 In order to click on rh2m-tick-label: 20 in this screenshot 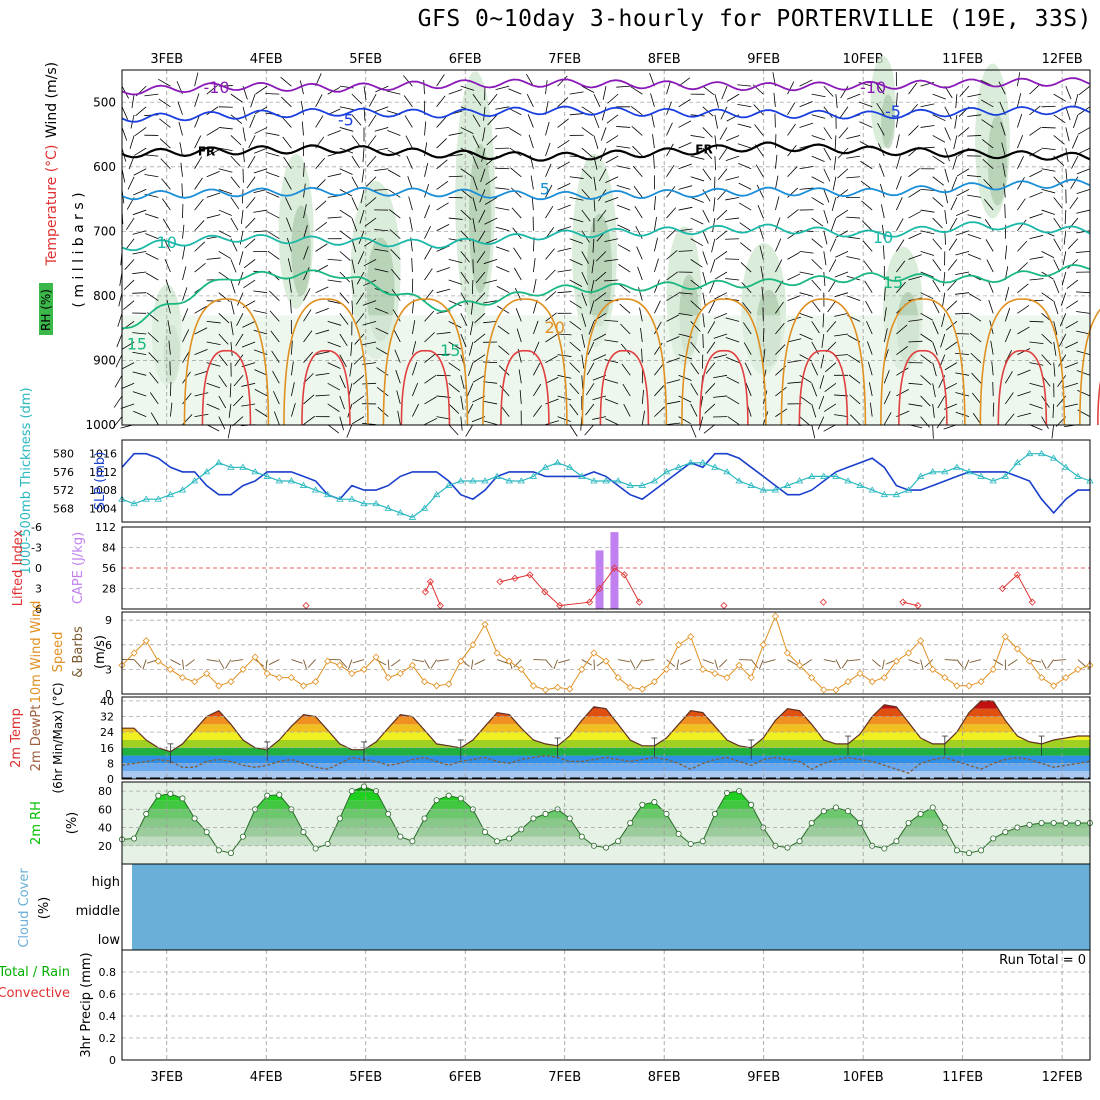, I will do `click(105, 846)`.